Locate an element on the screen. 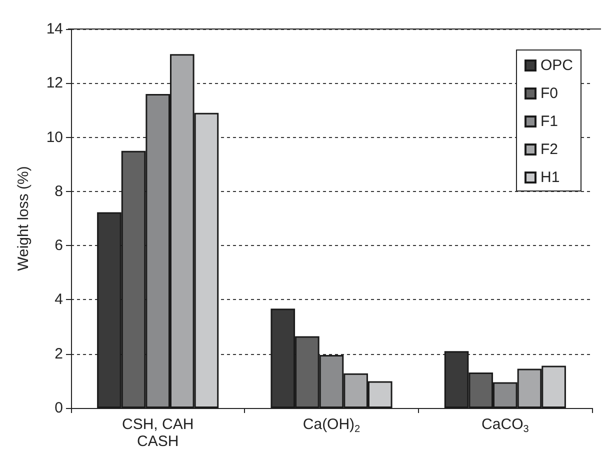 The image size is (609, 473). y-axis-title: Weight loss (%) is located at coordinates (23, 218).